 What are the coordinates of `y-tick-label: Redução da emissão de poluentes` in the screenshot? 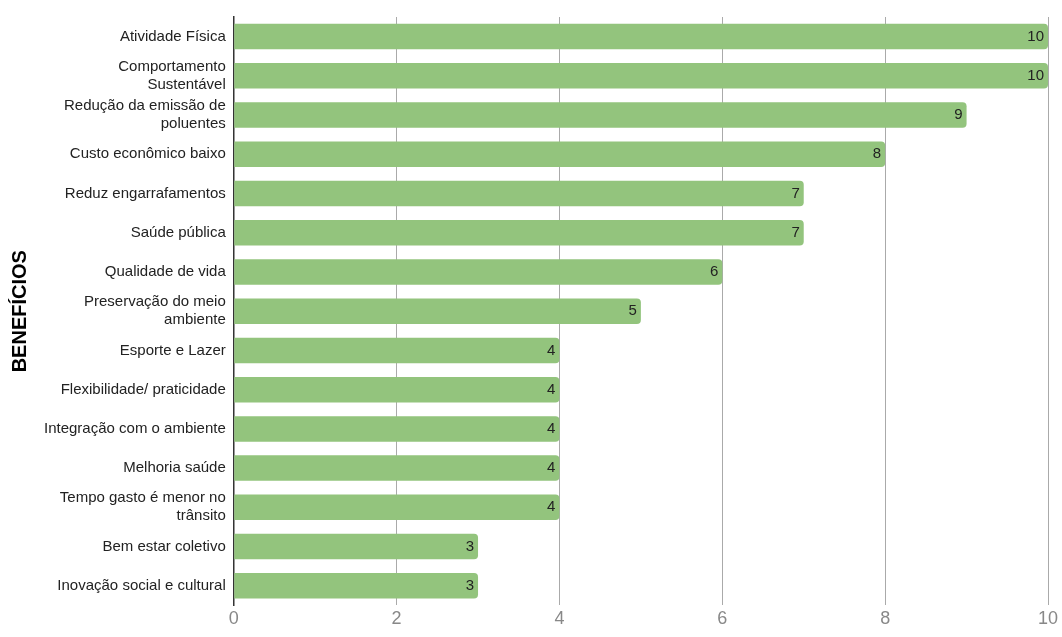 It's located at (144, 114).